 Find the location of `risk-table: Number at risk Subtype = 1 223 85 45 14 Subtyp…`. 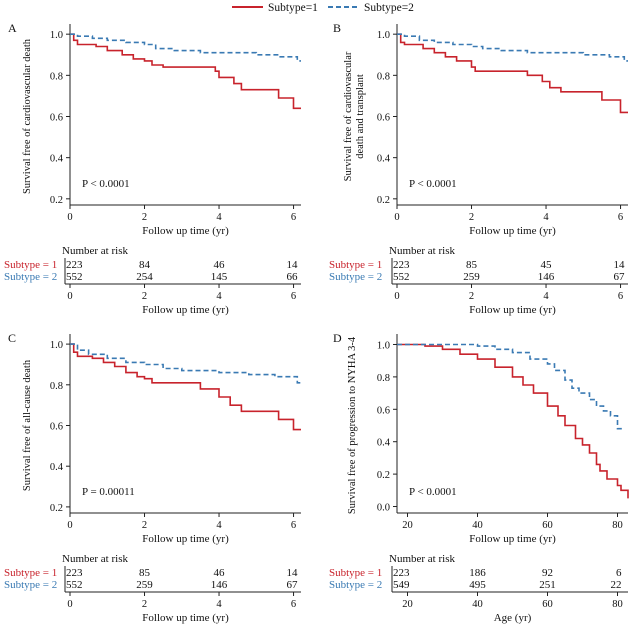

risk-table: Number at risk Subtype = 1 223 85 45 14 Subtyp… is located at coordinates (478, 280).